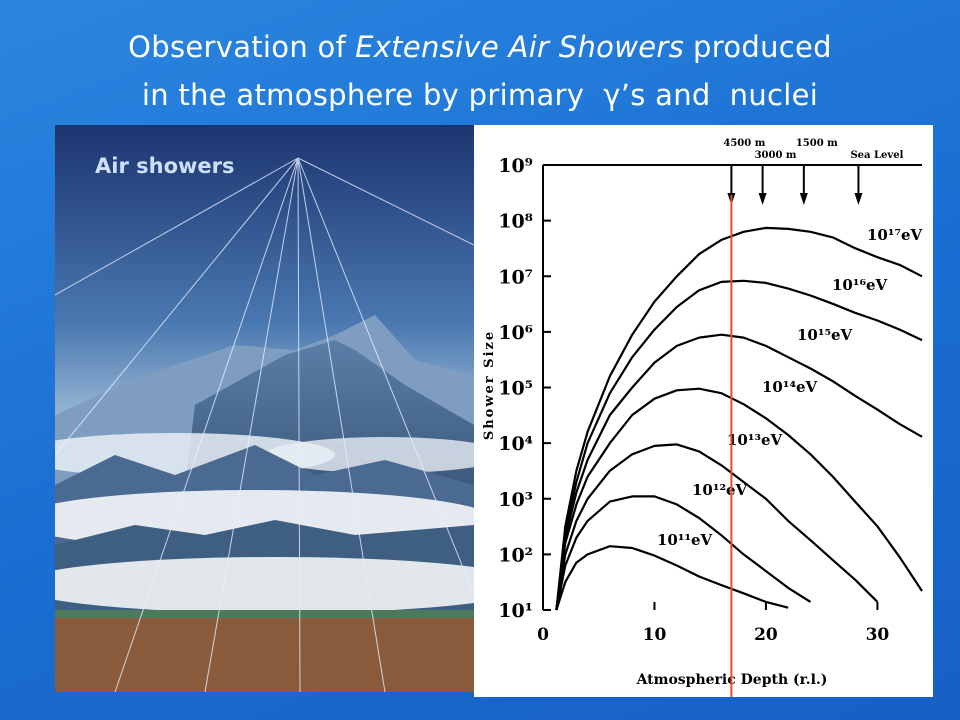 The height and width of the screenshot is (720, 960). What do you see at coordinates (744, 143) in the screenshot?
I see `annotation-label: 4500 m` at bounding box center [744, 143].